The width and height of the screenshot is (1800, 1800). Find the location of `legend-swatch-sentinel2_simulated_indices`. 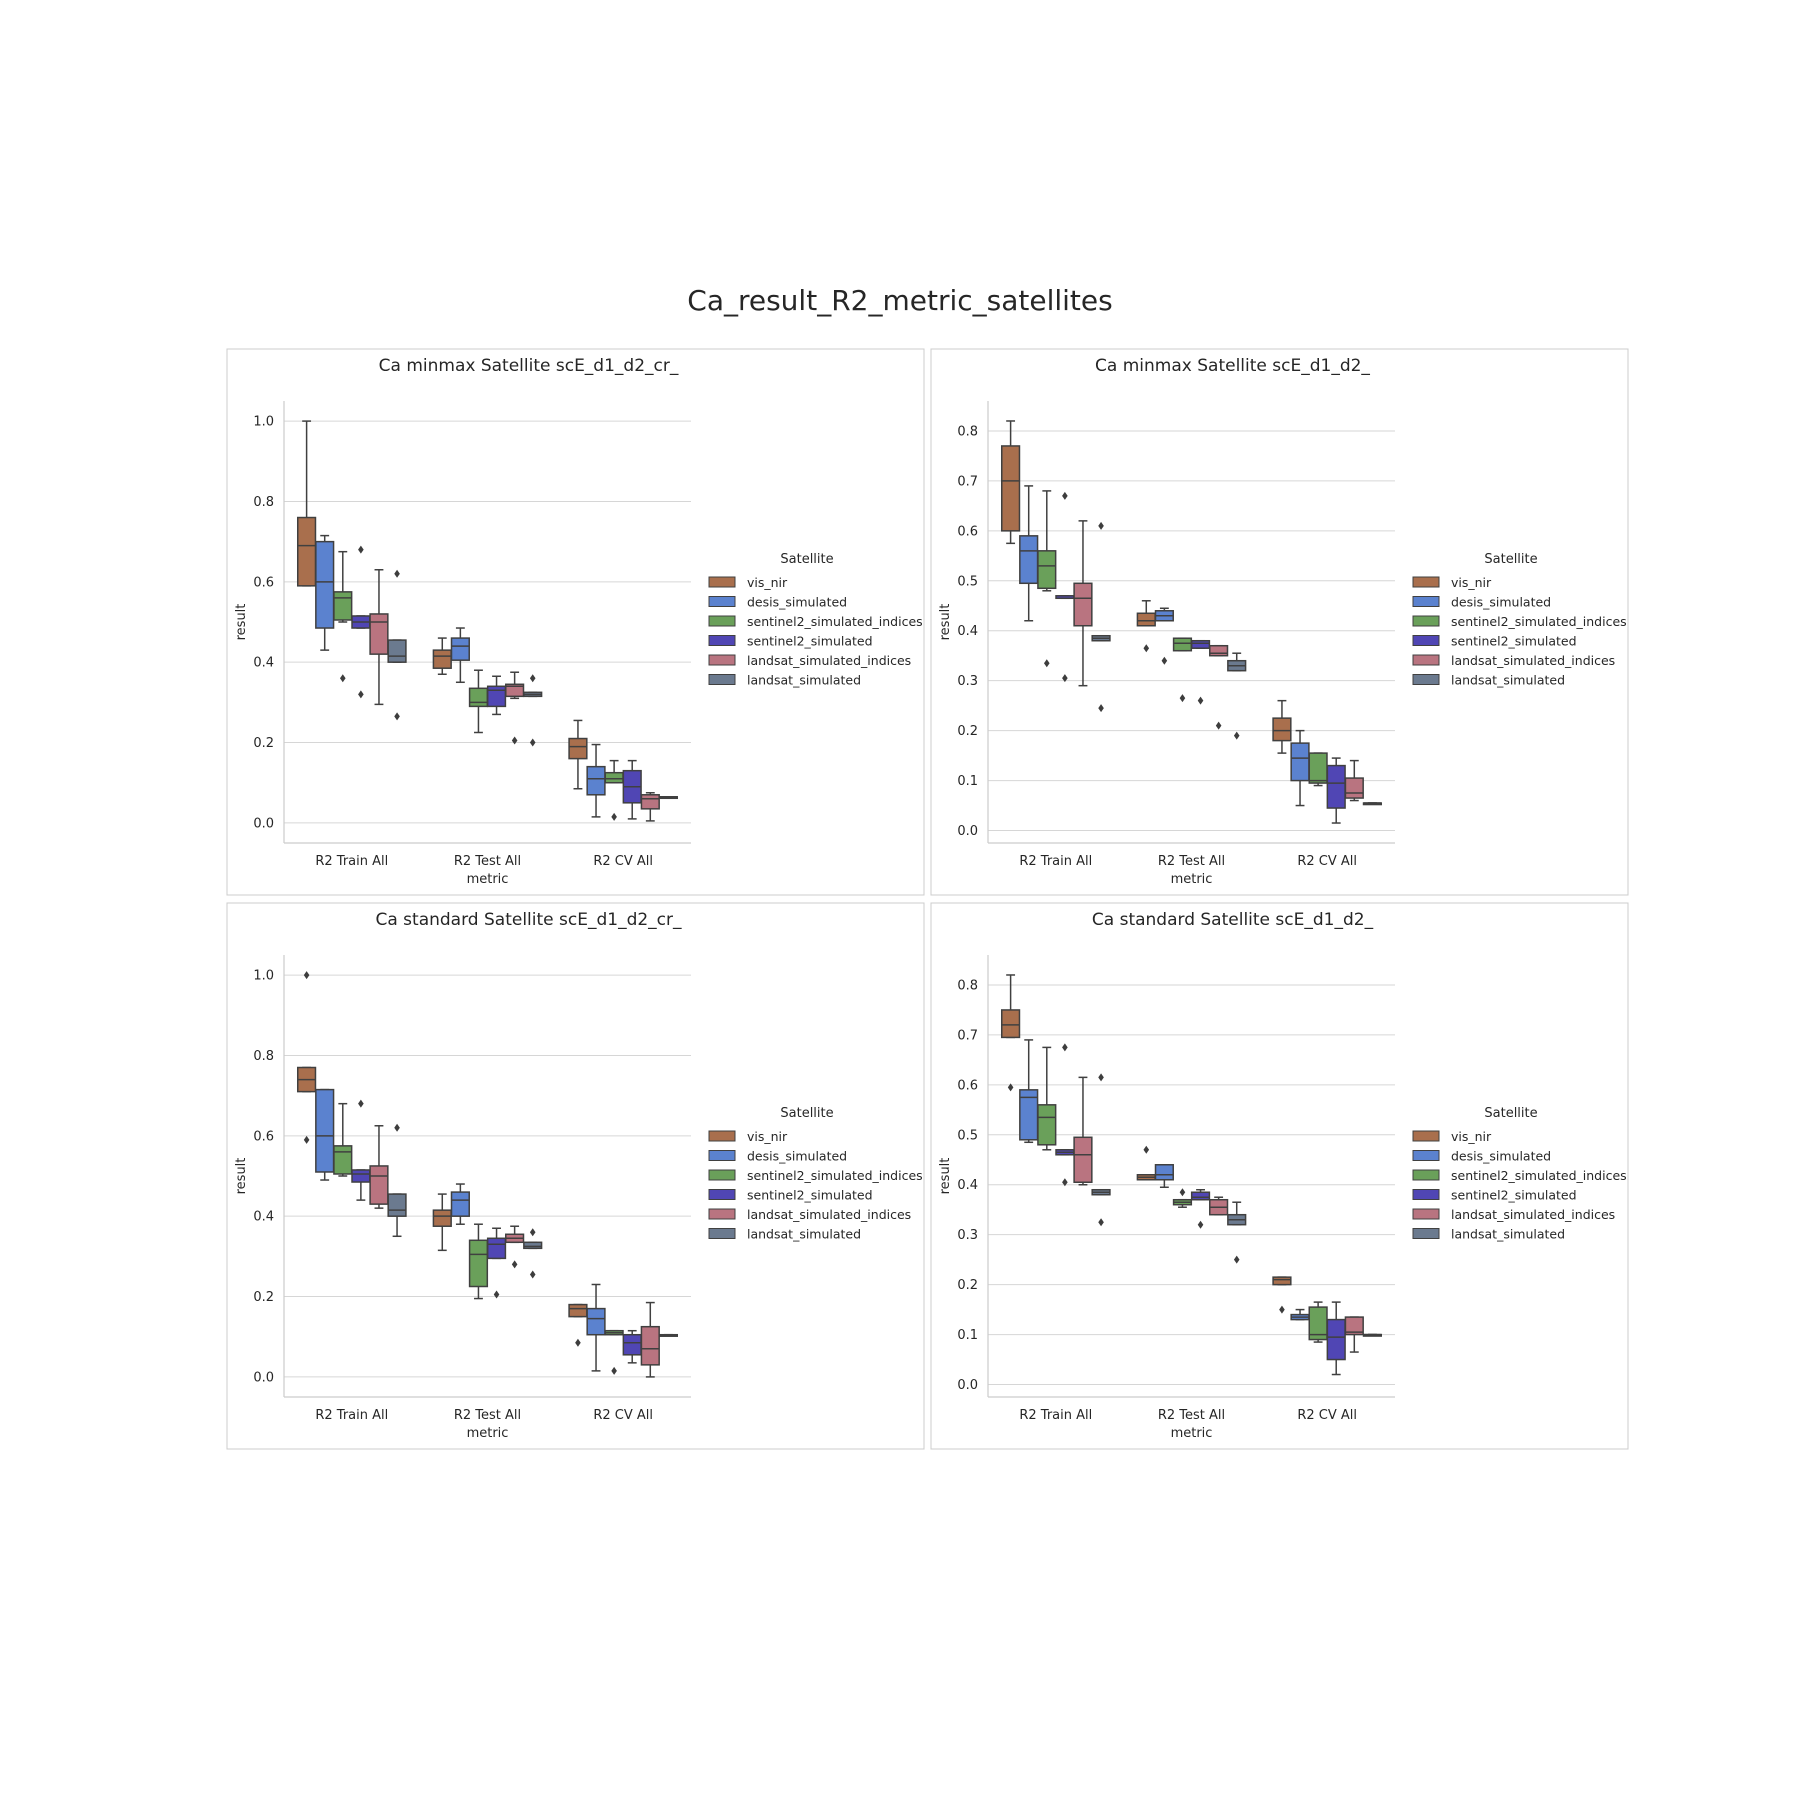

legend-swatch-sentinel2_simulated_indices is located at coordinates (722, 1175).